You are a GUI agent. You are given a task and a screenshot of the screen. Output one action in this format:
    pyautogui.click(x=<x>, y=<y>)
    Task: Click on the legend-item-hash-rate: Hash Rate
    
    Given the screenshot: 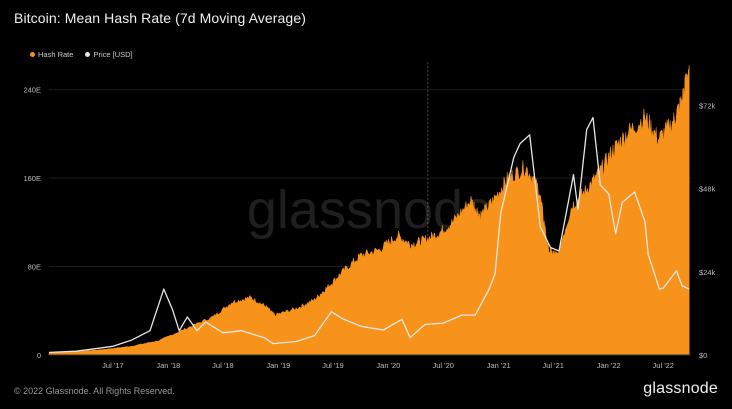 What is the action you would take?
    pyautogui.click(x=51, y=54)
    